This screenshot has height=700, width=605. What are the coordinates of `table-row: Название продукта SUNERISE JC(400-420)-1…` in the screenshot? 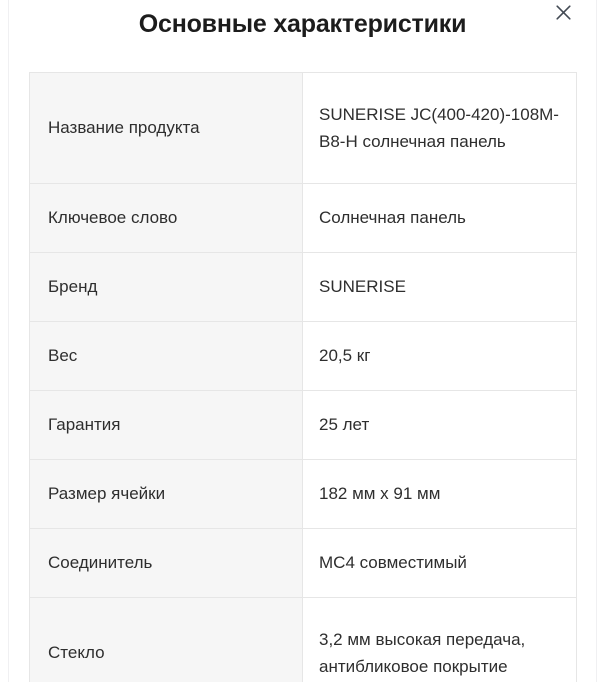 It's located at (303, 128).